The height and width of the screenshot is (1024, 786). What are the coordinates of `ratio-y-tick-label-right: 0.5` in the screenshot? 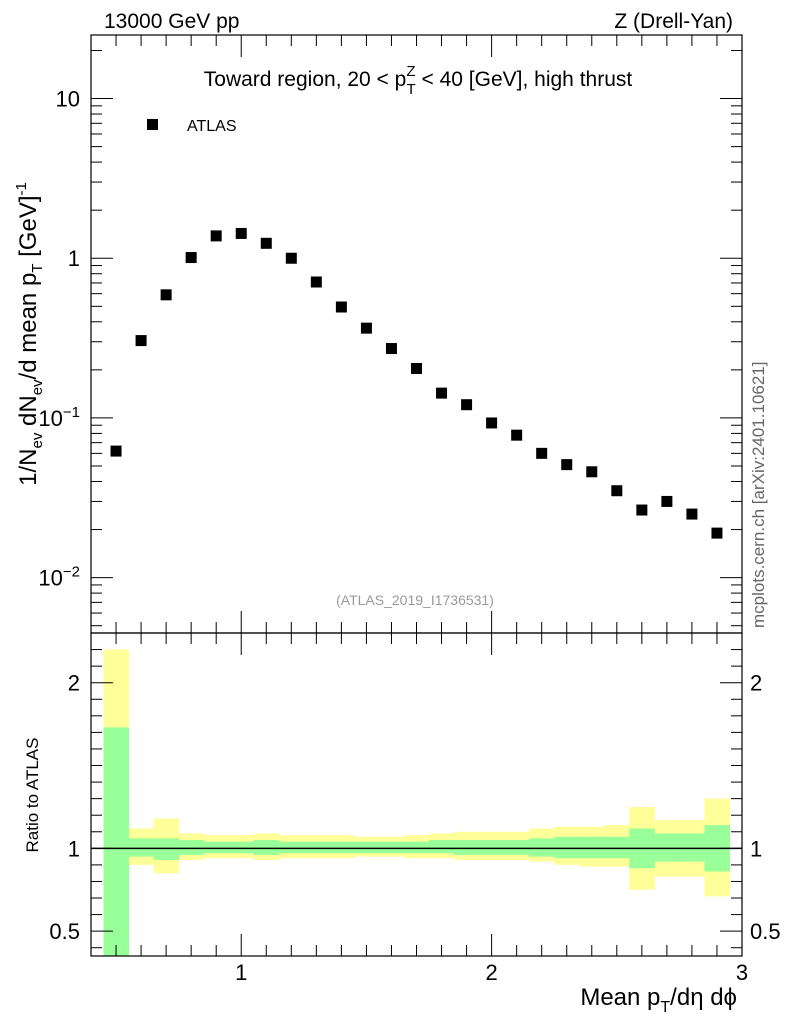 It's located at (765, 931).